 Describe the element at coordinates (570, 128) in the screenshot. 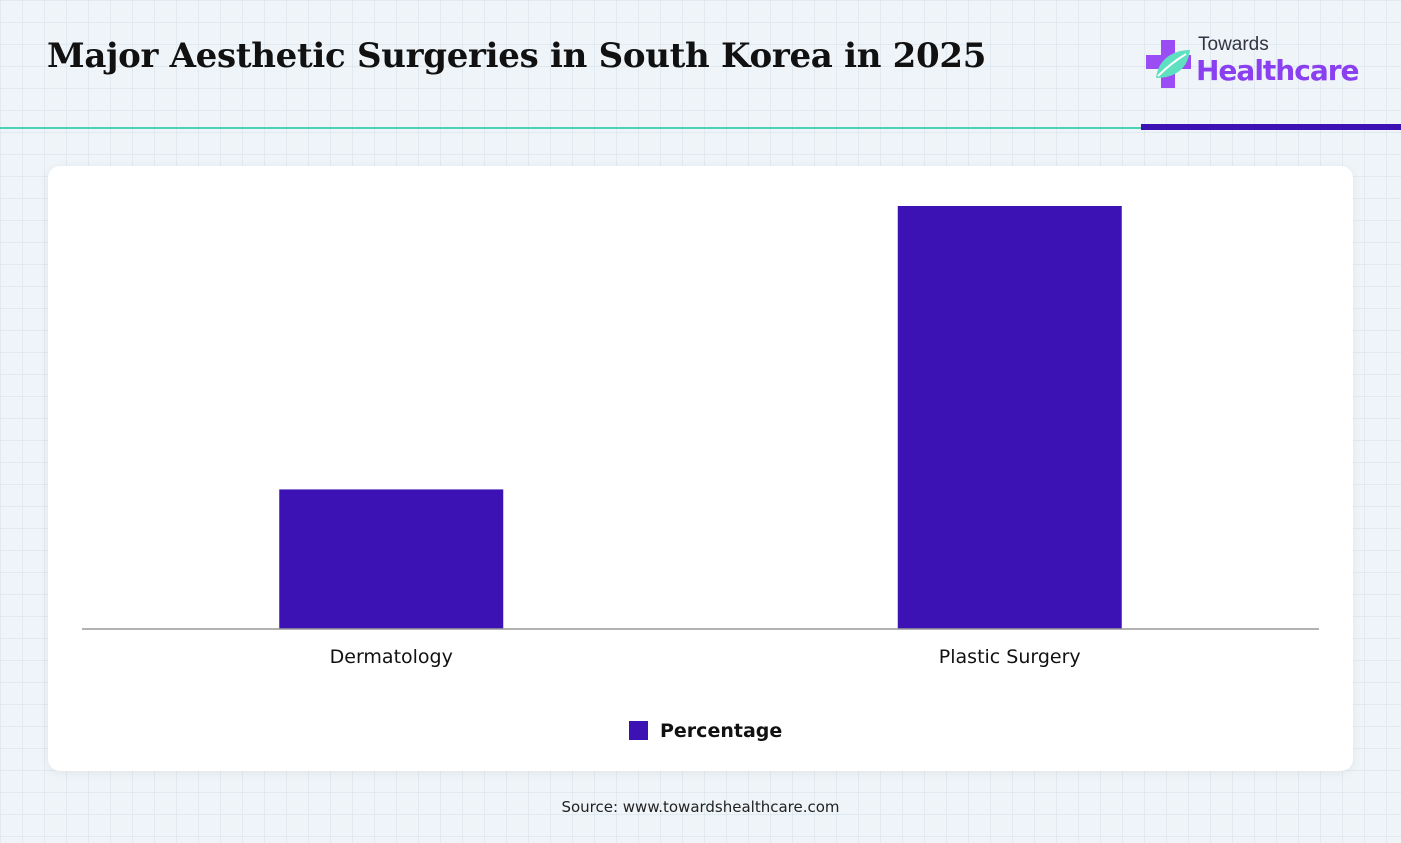

I see `header-divider-teal` at that location.